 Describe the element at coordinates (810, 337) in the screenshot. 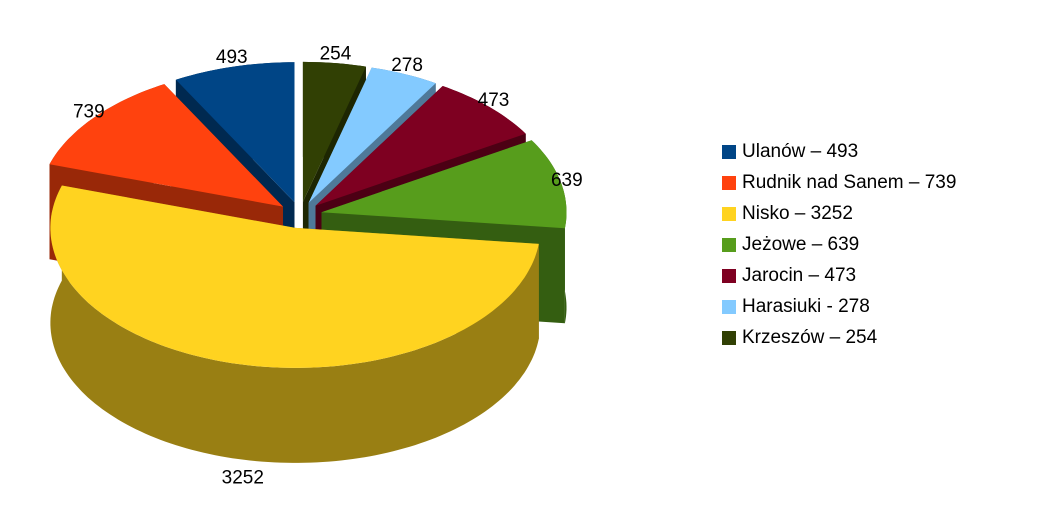

I see `legend-label: Krzeszów – 254` at that location.